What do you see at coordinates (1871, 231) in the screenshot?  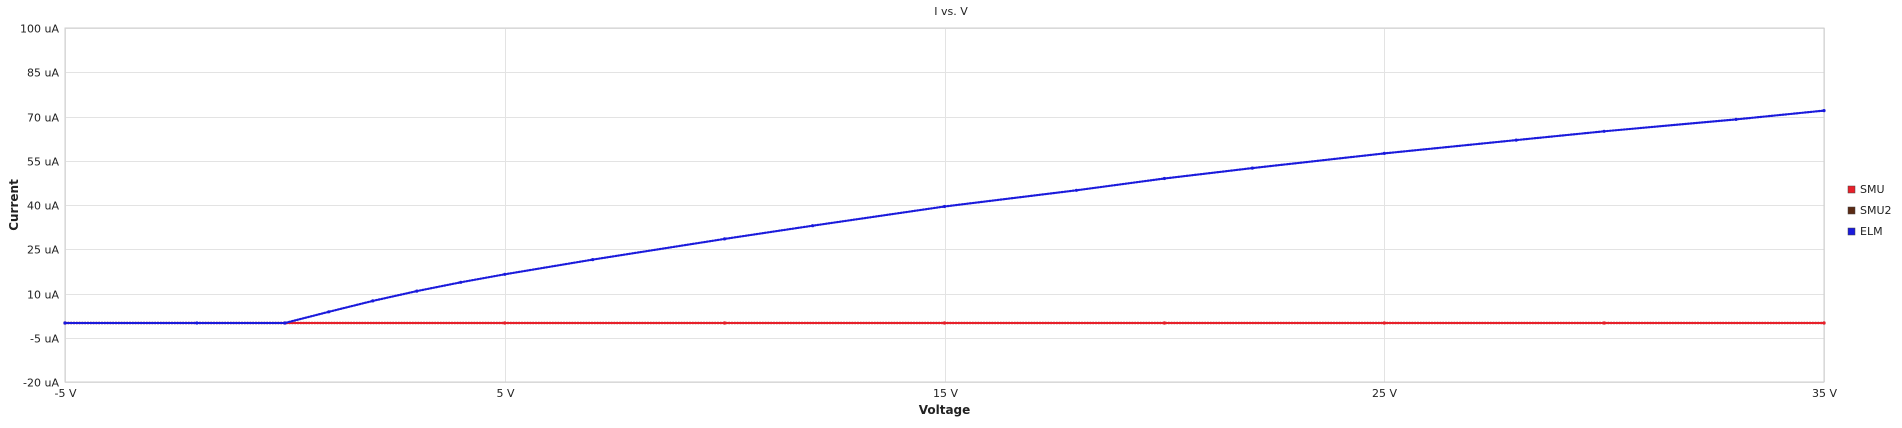 I see `legend-label: ELM` at bounding box center [1871, 231].